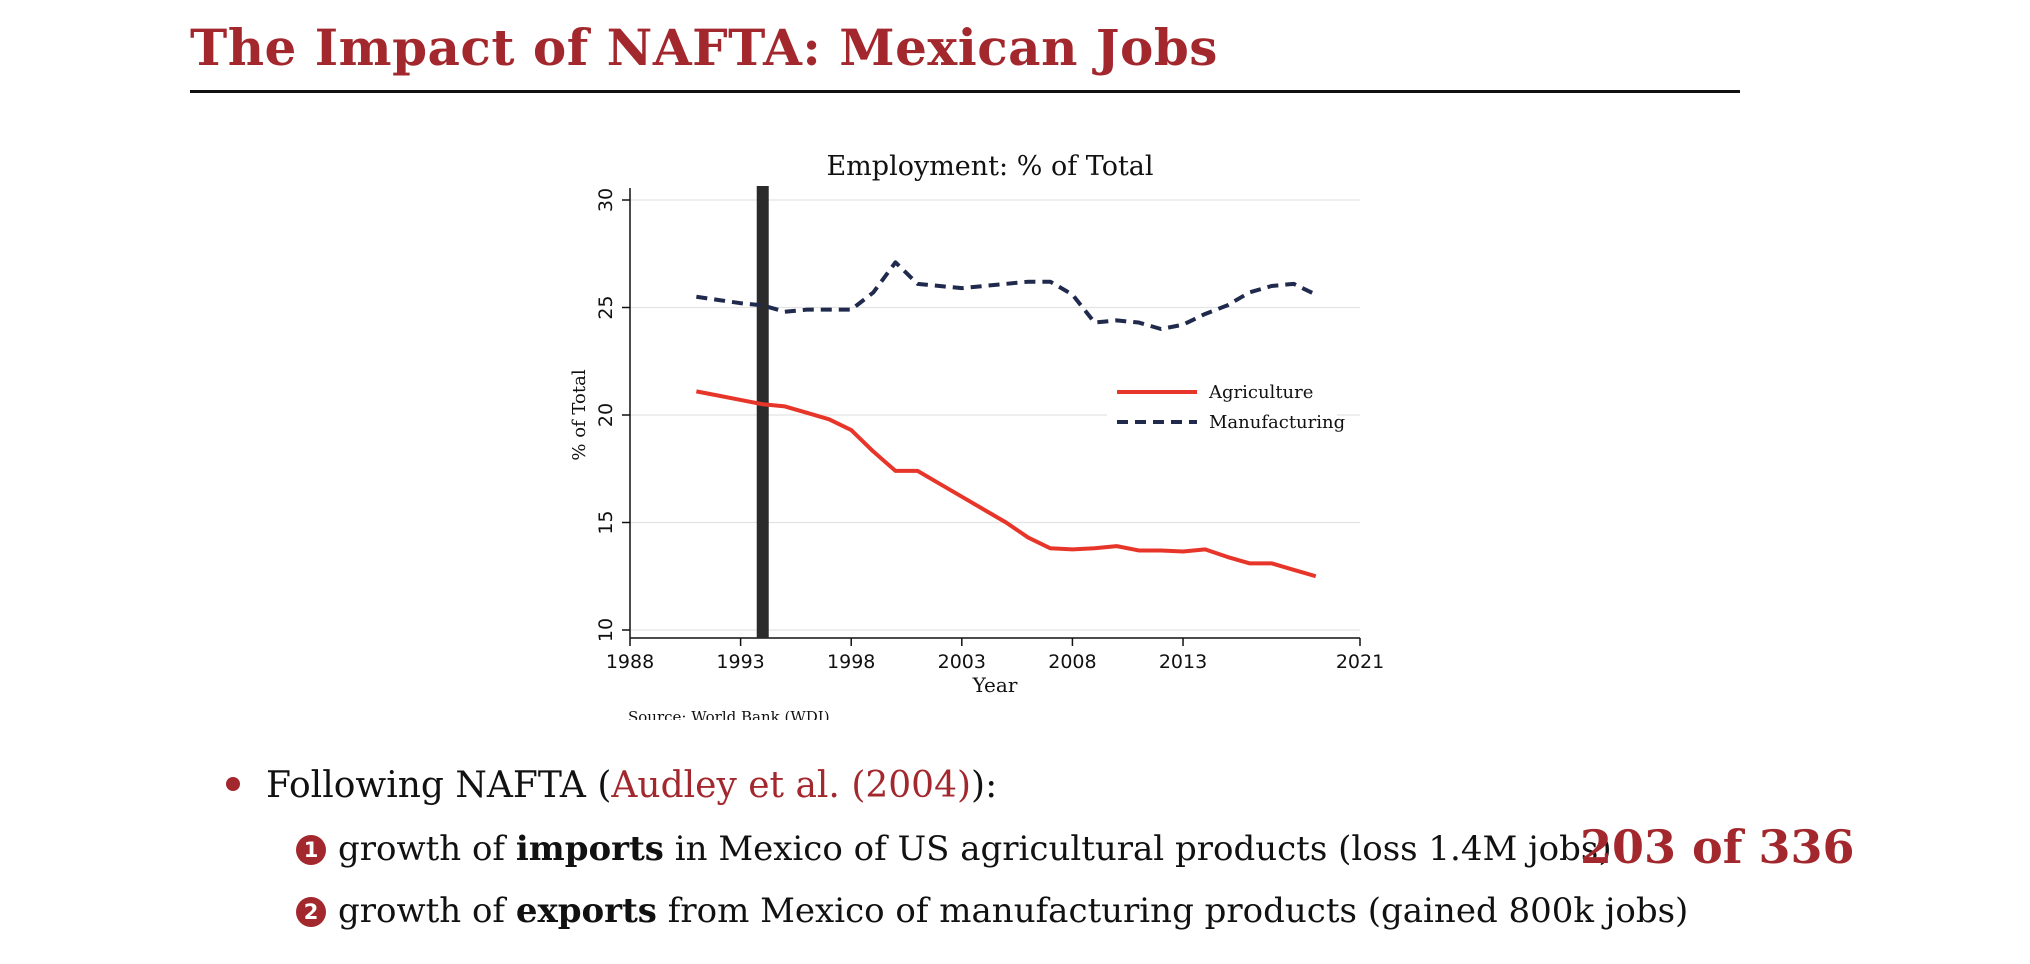 The image size is (2030, 964). I want to click on page-counter: 203 of 336, so click(1717, 847).